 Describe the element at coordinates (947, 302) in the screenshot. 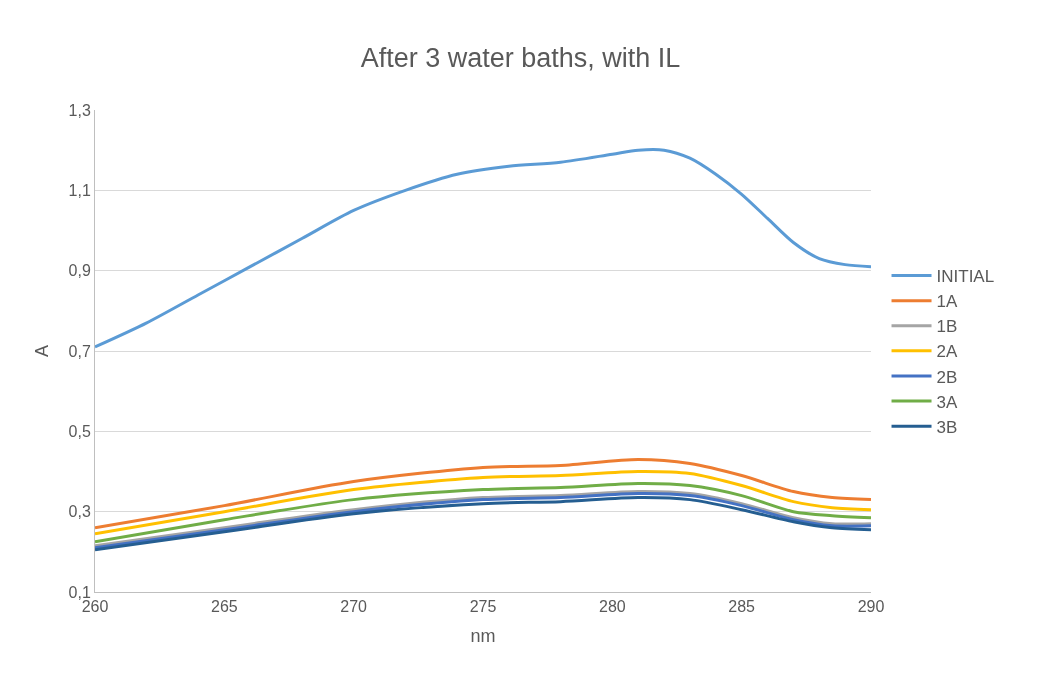

I see `legend-label: 1A` at that location.